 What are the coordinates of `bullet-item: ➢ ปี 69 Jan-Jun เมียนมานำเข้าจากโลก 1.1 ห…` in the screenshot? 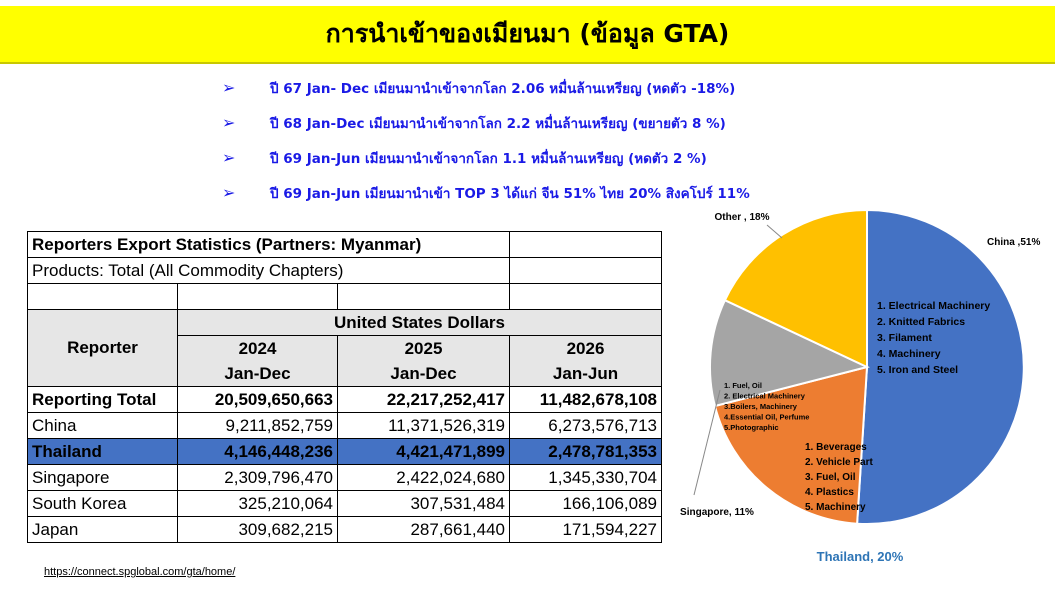 It's located at (622, 157).